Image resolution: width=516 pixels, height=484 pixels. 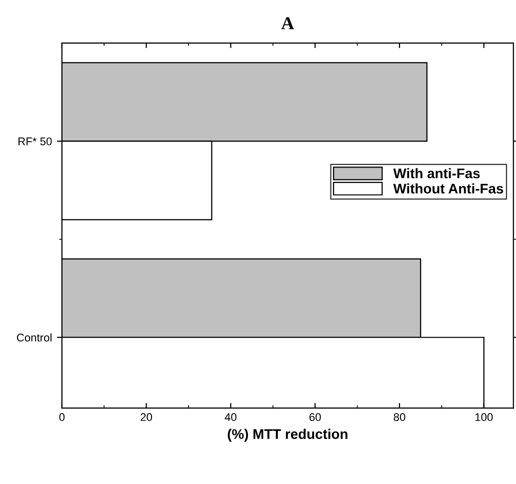 What do you see at coordinates (35, 141) in the screenshot?
I see `y-tick-label: RF* 50` at bounding box center [35, 141].